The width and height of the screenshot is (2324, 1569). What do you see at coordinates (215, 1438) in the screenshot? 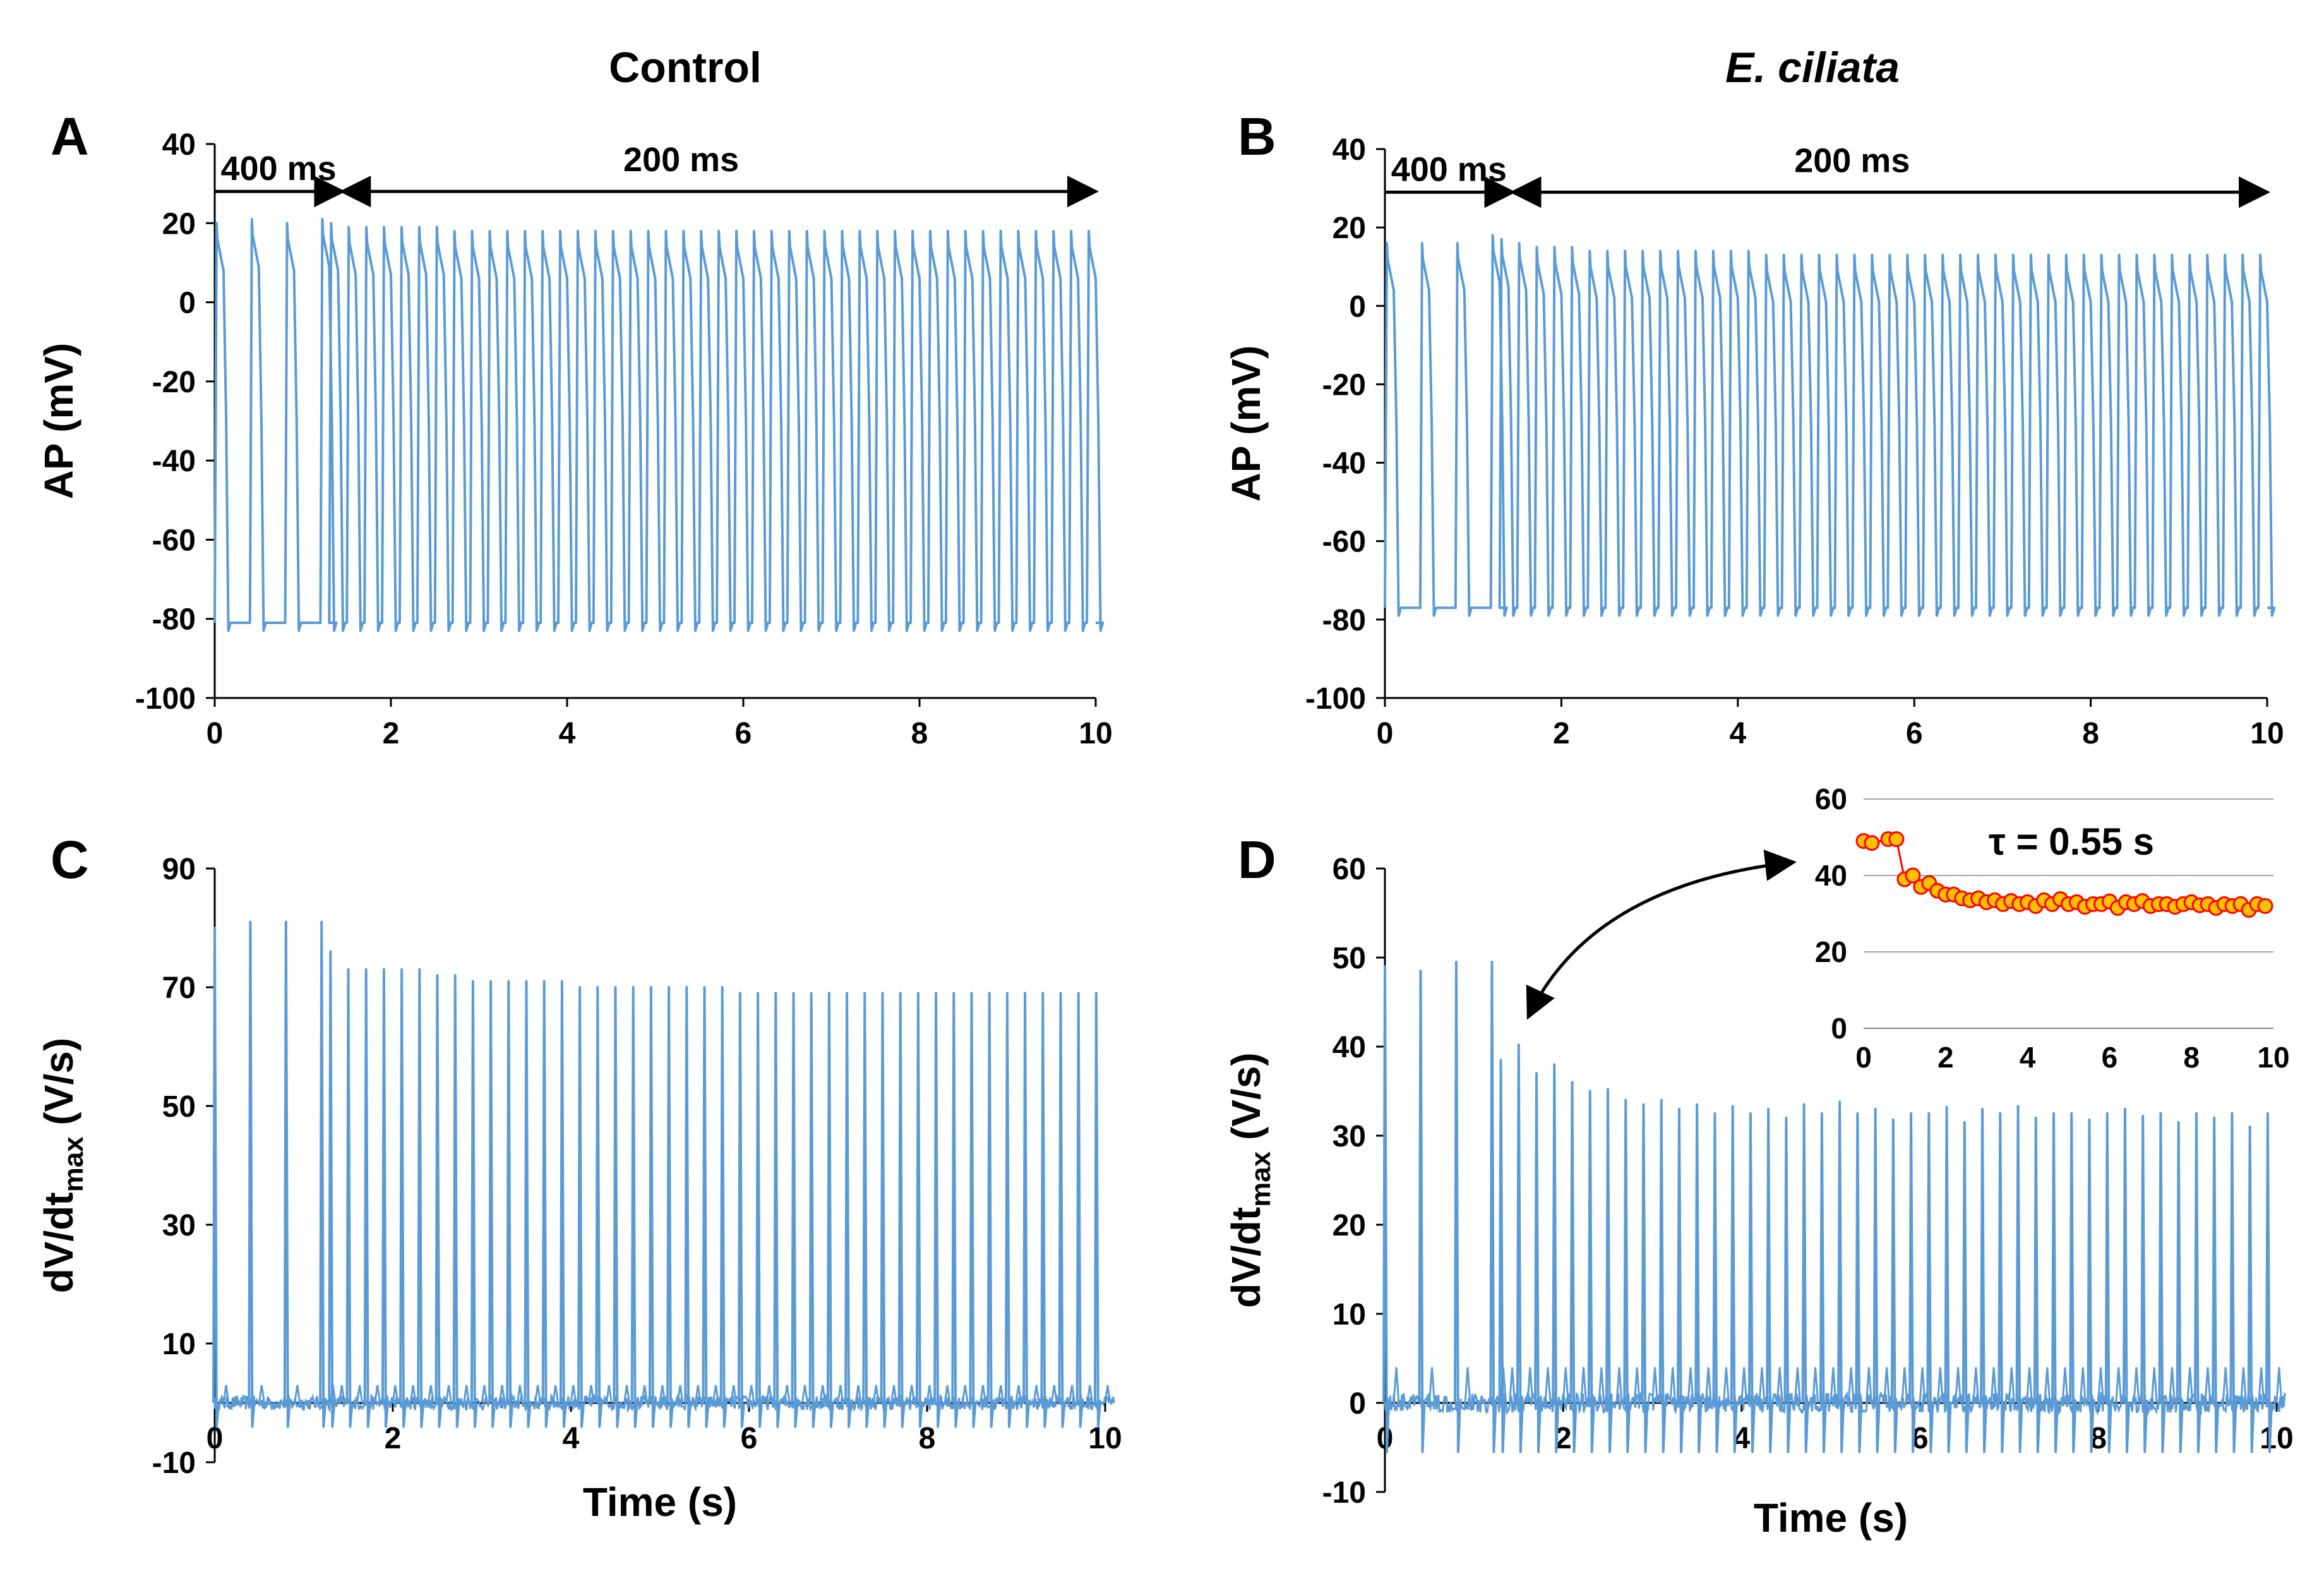
I see `x-tick-label: 0` at bounding box center [215, 1438].